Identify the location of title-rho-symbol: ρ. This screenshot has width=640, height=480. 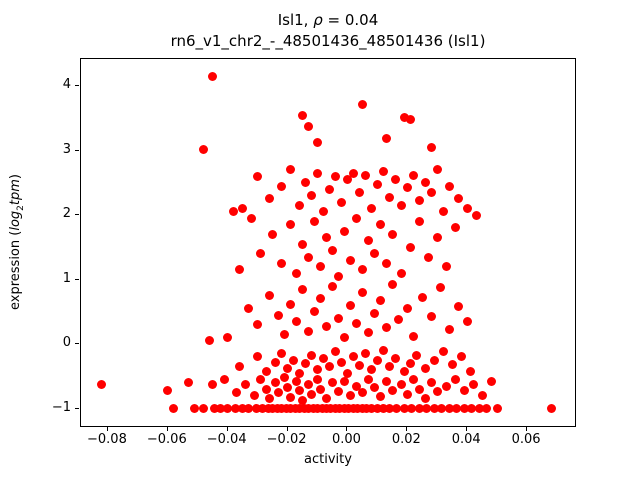
(318, 20).